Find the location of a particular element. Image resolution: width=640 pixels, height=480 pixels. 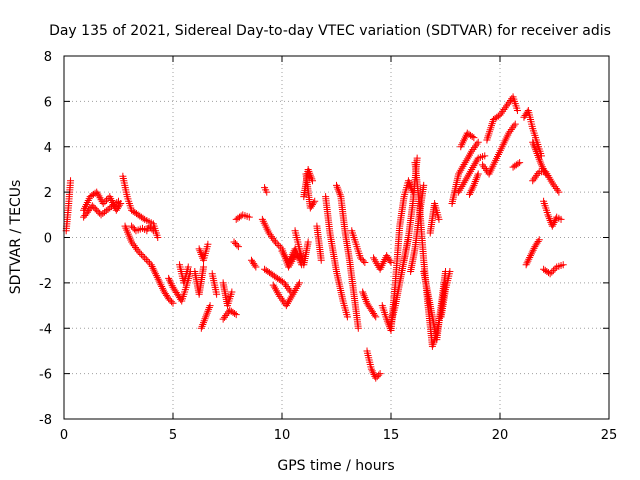

y-tick-label: 4 is located at coordinates (48, 148).